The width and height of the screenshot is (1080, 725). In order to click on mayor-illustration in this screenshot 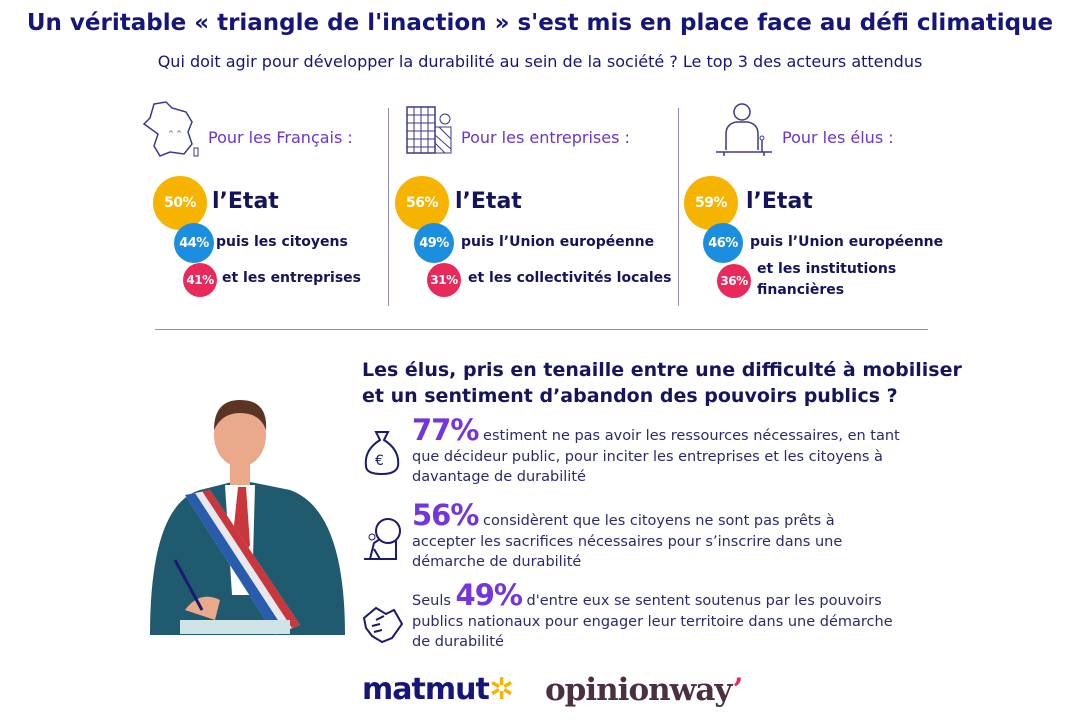, I will do `click(247, 517)`.